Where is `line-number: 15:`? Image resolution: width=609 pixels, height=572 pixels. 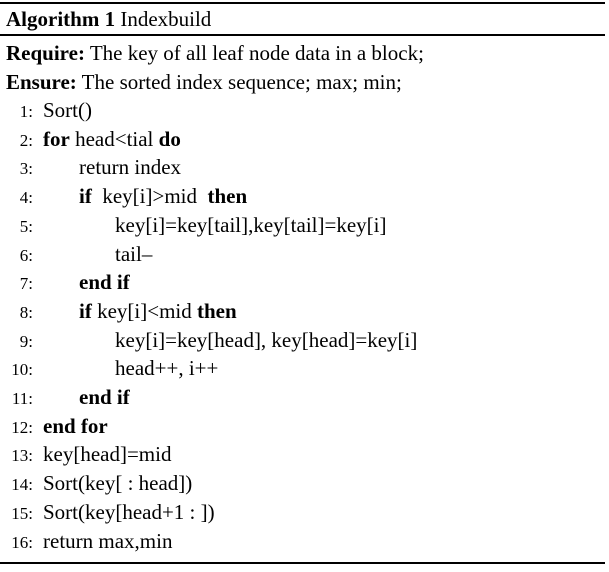
line-number: 15: is located at coordinates (22, 513).